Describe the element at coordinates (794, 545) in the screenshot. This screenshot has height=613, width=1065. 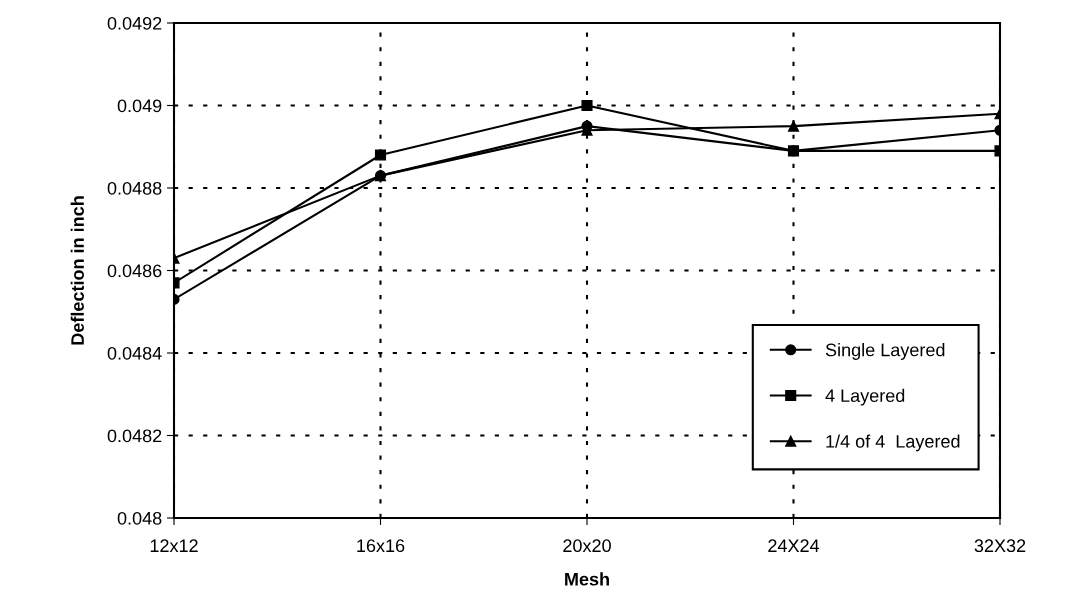
I see `x-tick-label: 24X24` at that location.